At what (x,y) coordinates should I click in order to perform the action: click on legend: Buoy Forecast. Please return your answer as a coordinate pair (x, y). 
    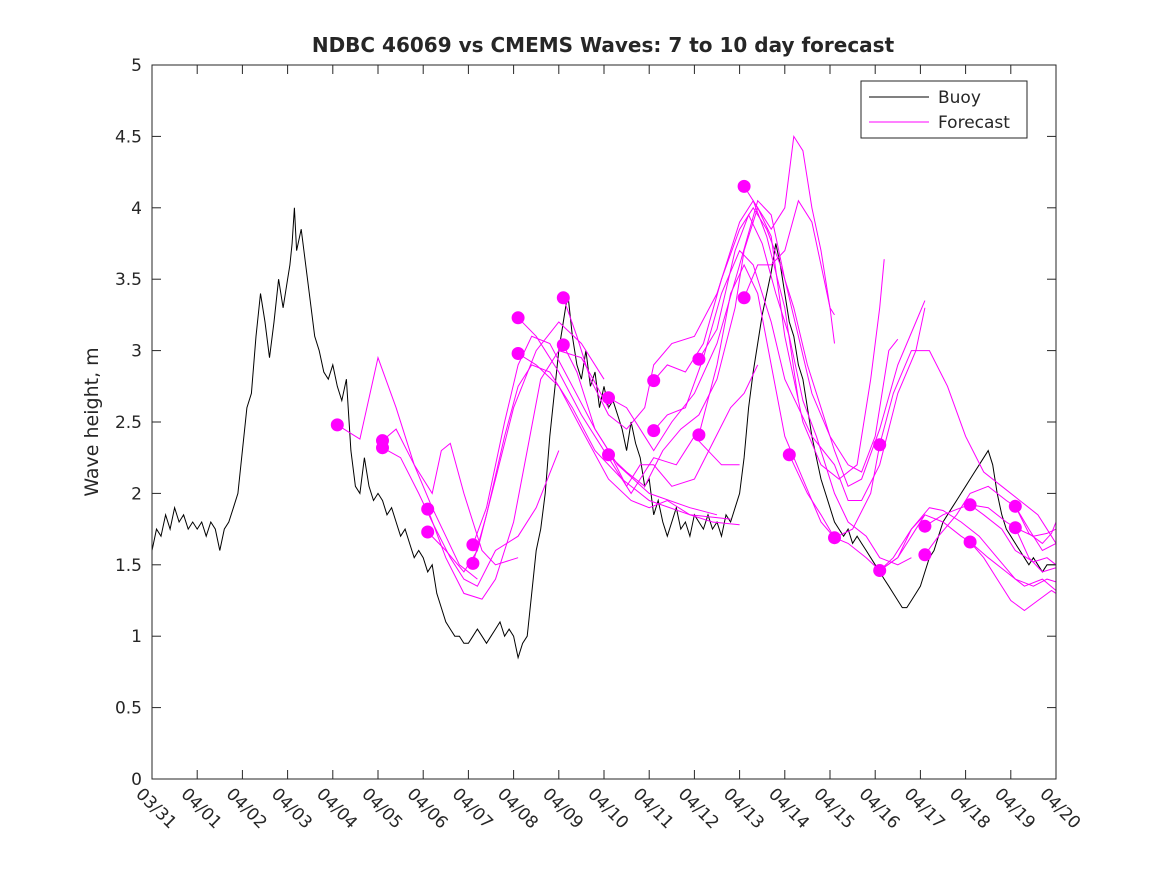
    Looking at the image, I should click on (944, 109).